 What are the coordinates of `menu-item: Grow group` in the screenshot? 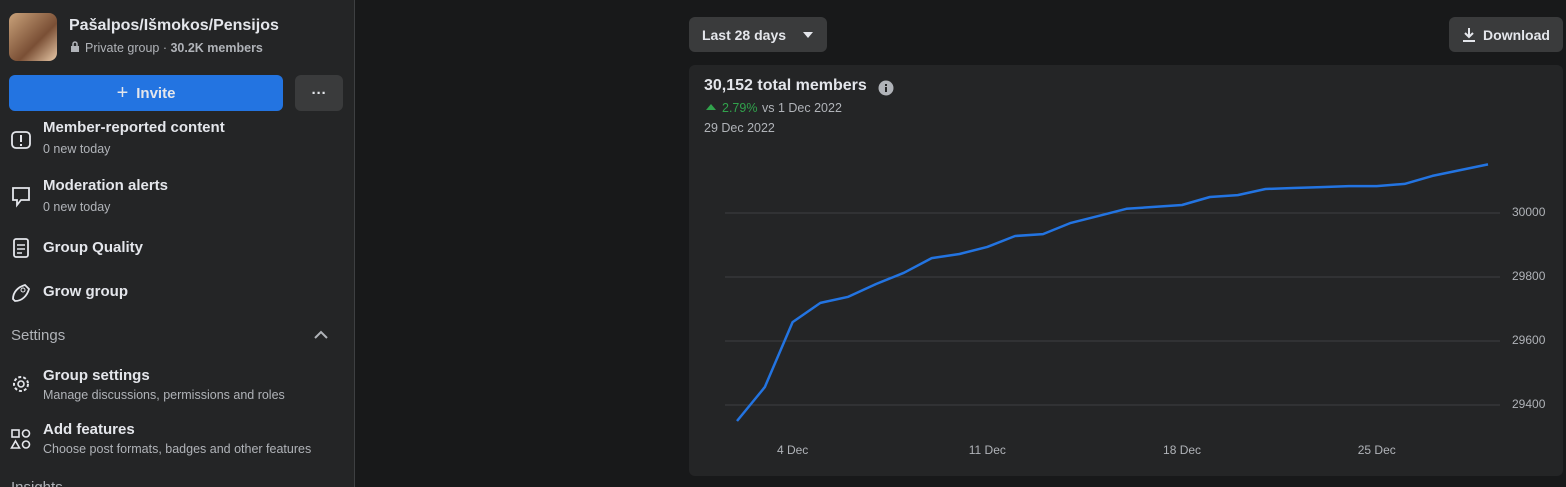 It's located at (85, 291).